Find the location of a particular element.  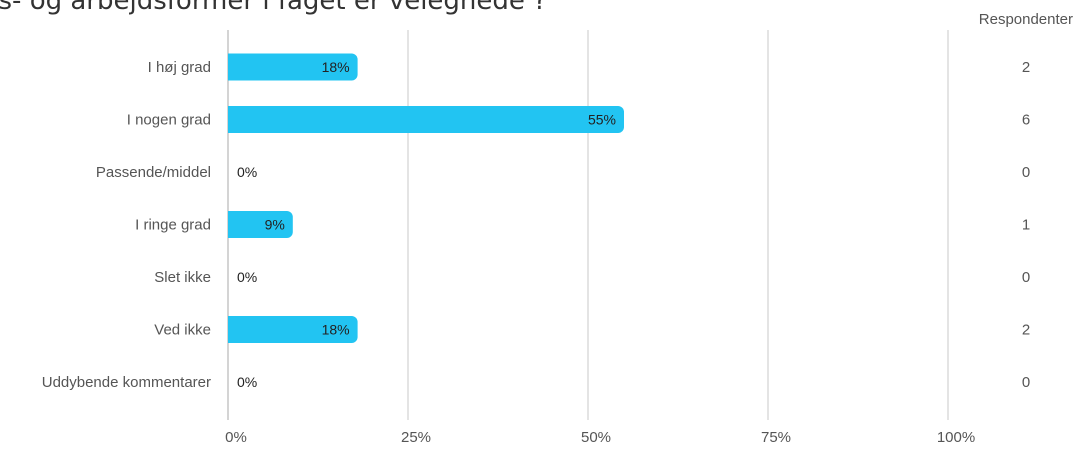

category-label: I høj grad is located at coordinates (179, 67).